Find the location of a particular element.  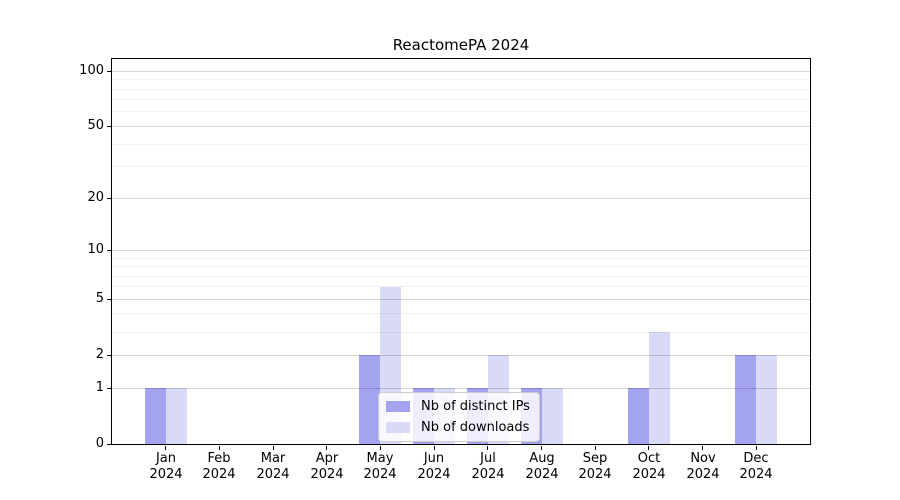

x-tick-label: Jun 2024 is located at coordinates (434, 466).